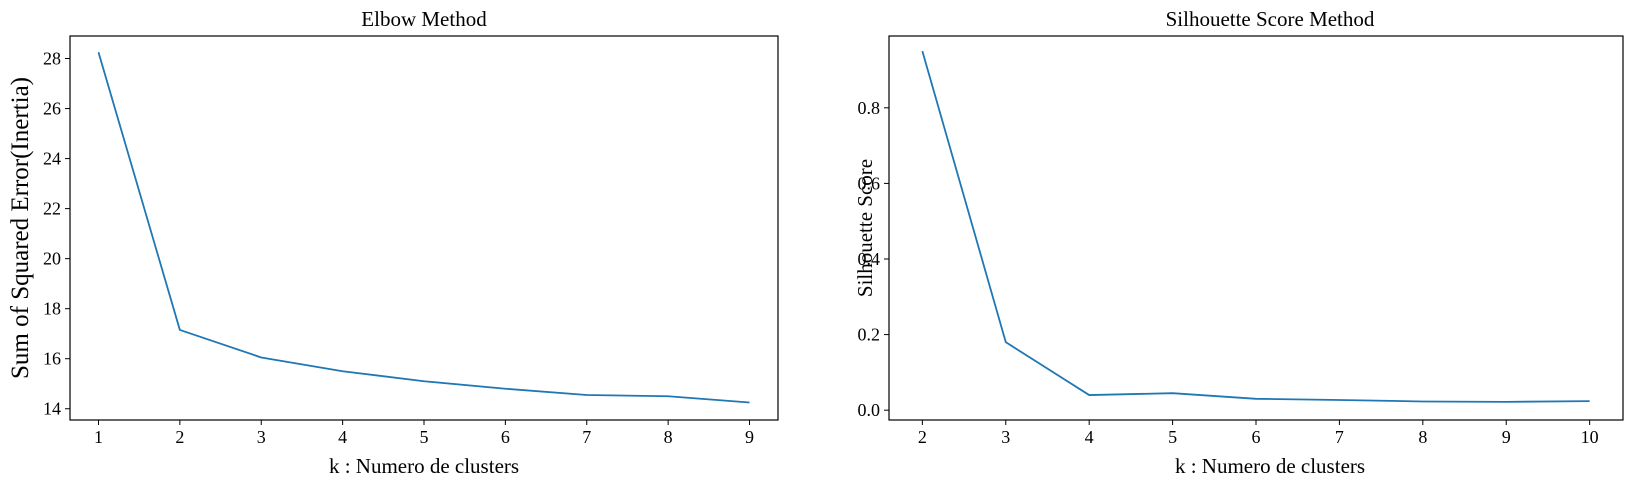 This screenshot has width=1632, height=487. I want to click on y-ticks: 14 16 18 20 22 24 26 28, so click(56, 234).